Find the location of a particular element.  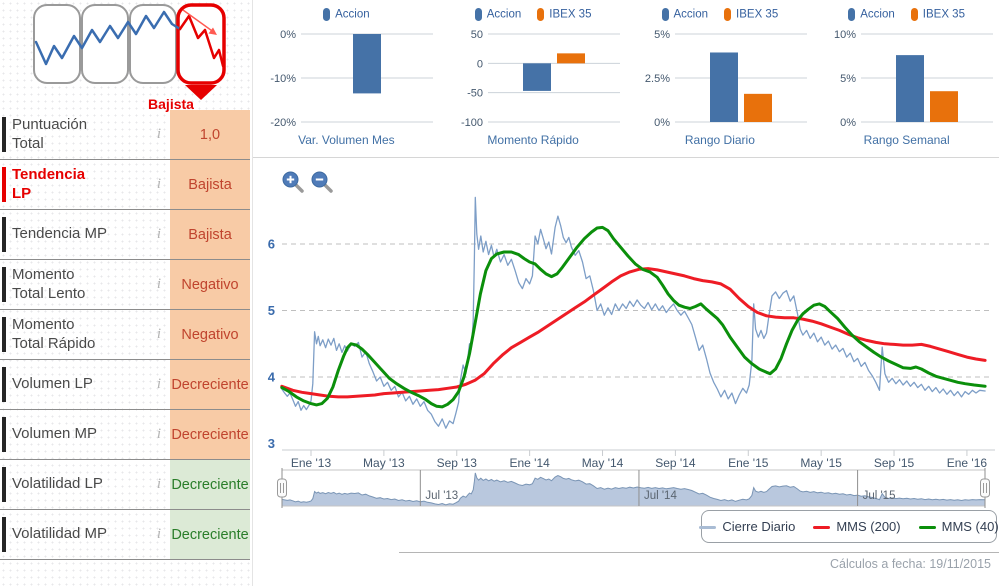

trend-thumbnails is located at coordinates (131, 57).